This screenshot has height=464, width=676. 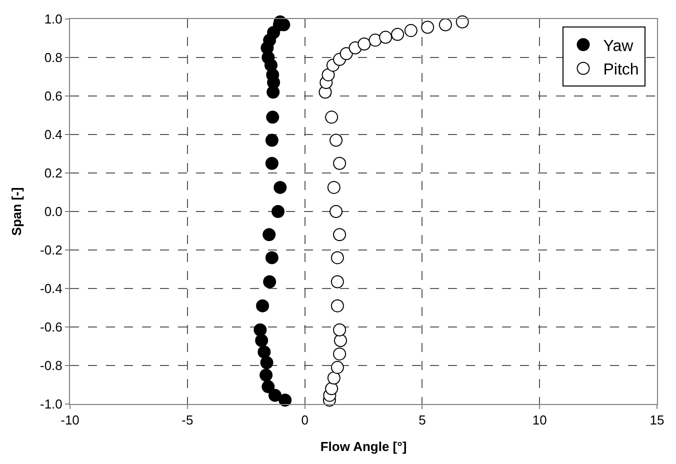 What do you see at coordinates (621, 70) in the screenshot?
I see `legend-label: Pitch` at bounding box center [621, 70].